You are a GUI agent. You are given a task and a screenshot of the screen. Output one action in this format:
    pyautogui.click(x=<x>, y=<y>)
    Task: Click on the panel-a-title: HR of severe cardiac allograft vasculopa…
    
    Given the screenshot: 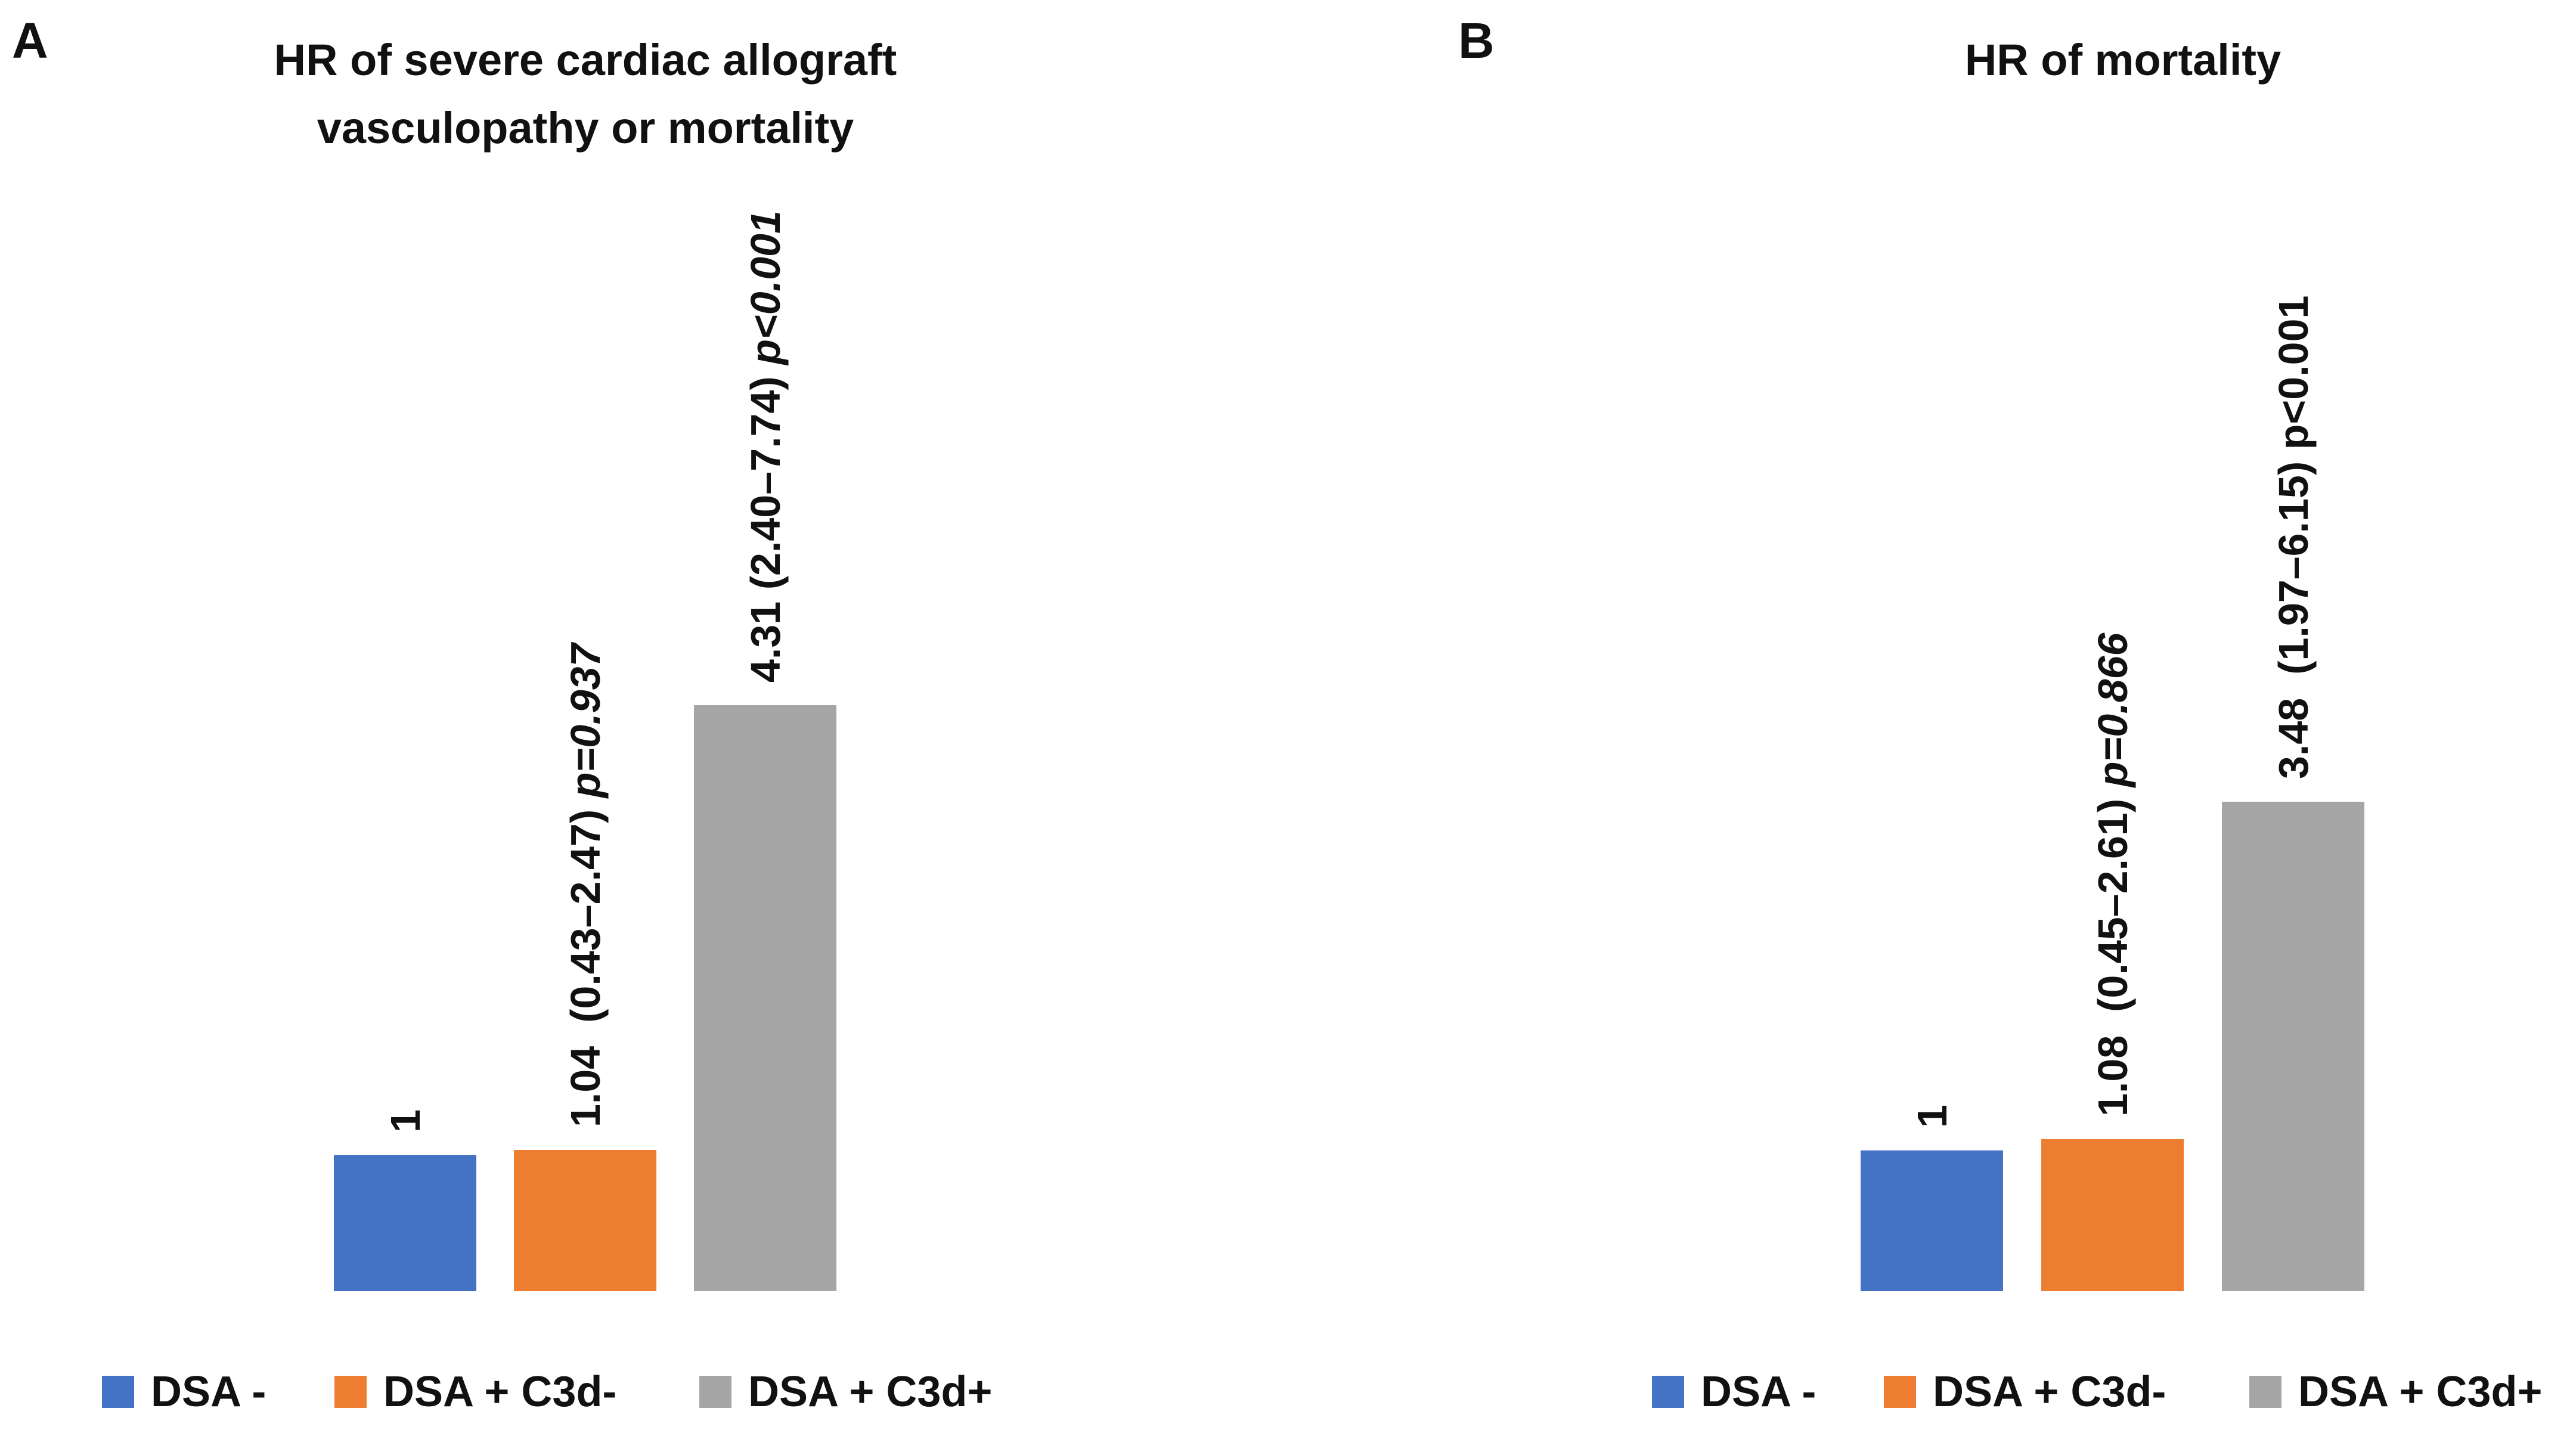 What is the action you would take?
    pyautogui.click(x=585, y=94)
    